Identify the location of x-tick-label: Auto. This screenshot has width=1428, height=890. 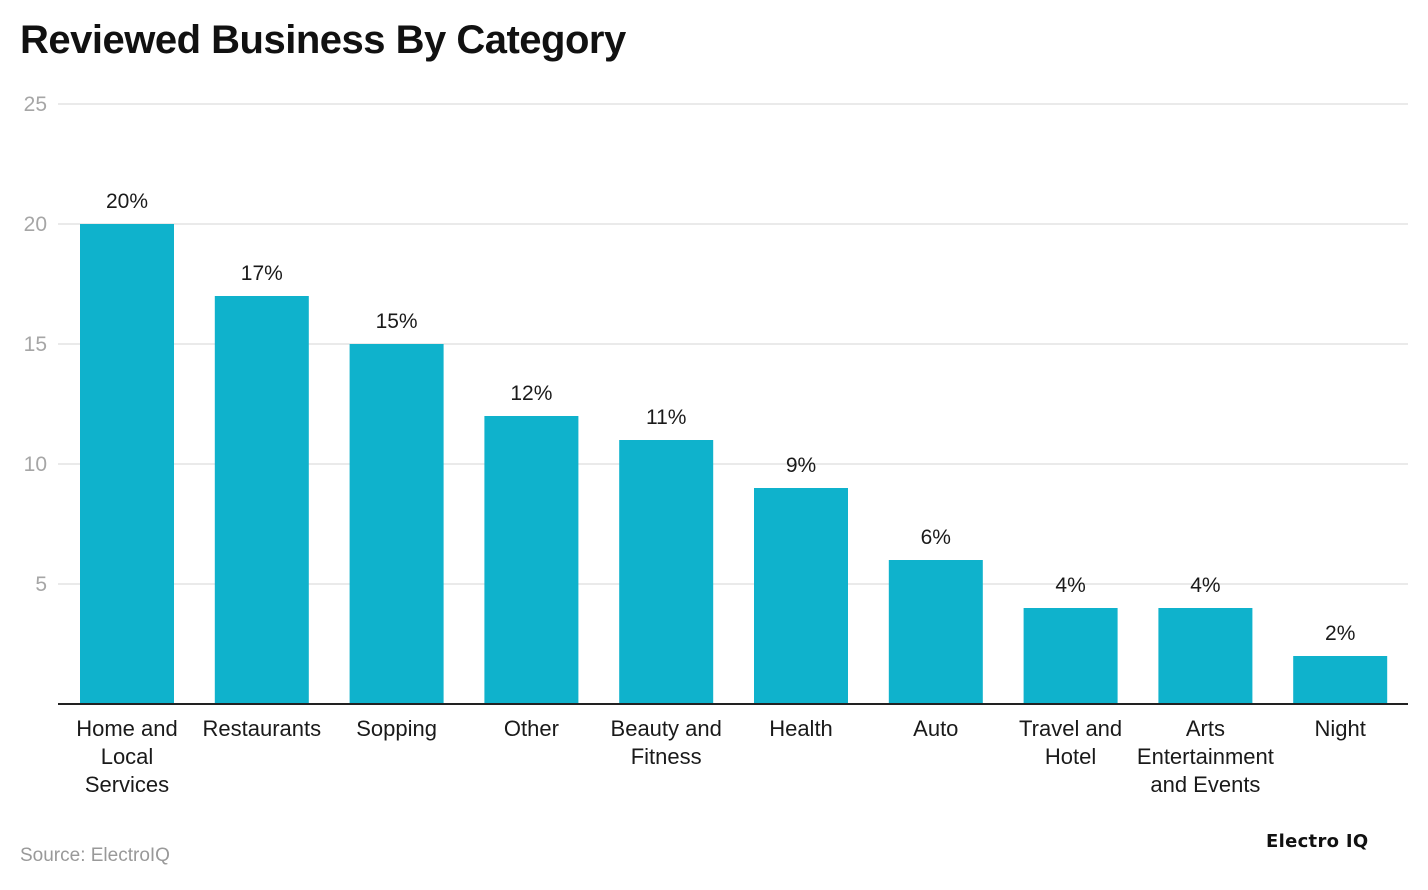
(935, 728).